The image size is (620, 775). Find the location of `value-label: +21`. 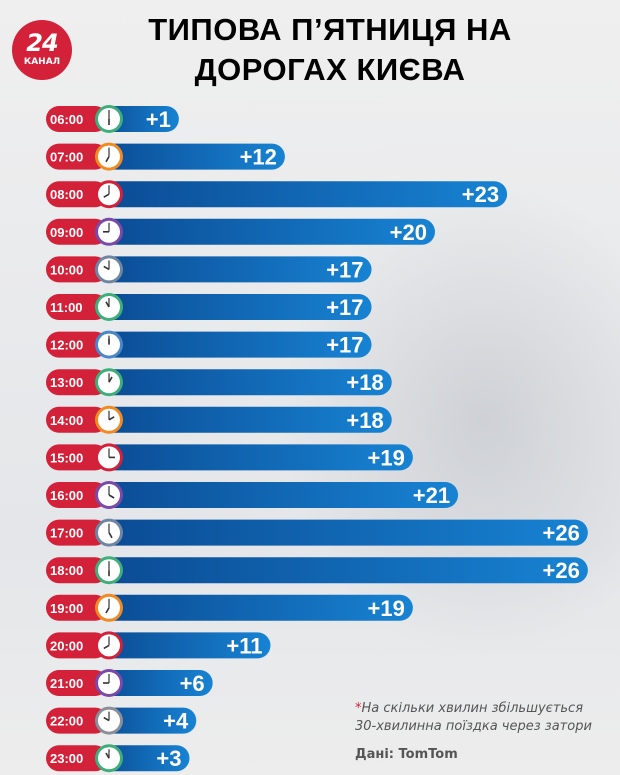

value-label: +21 is located at coordinates (431, 495).